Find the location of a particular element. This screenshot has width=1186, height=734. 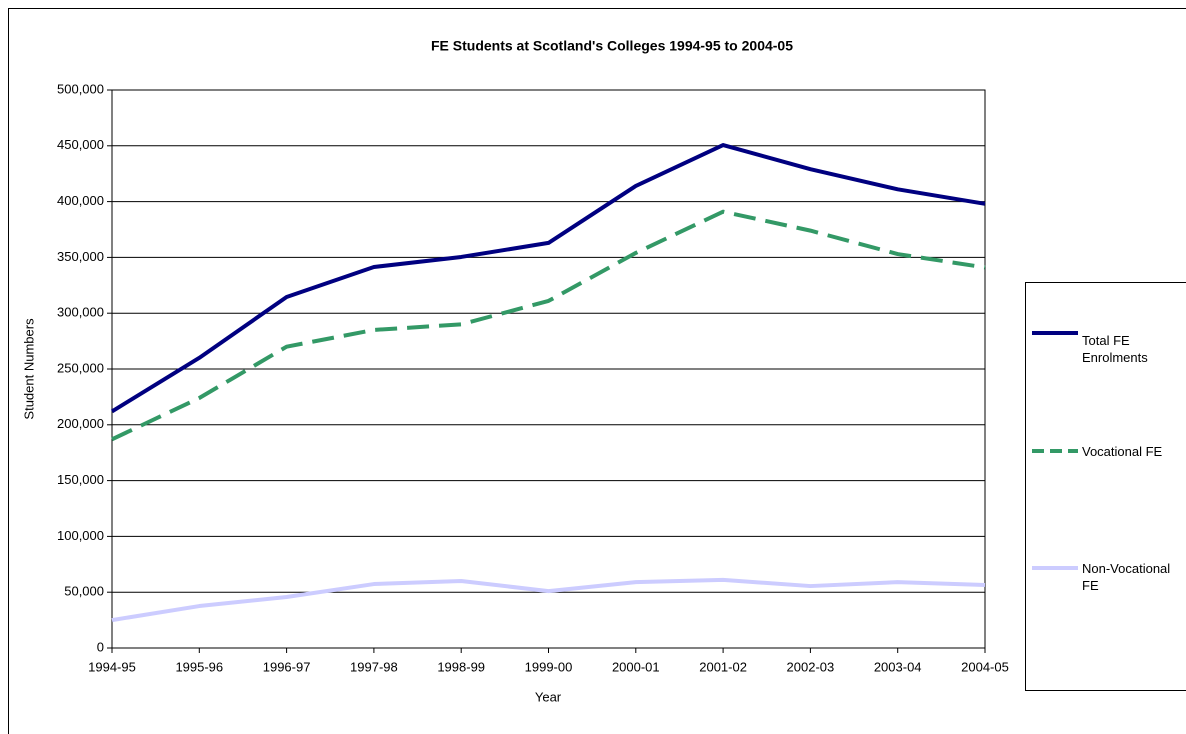

y-tick-label: 450,000 is located at coordinates (80, 144).